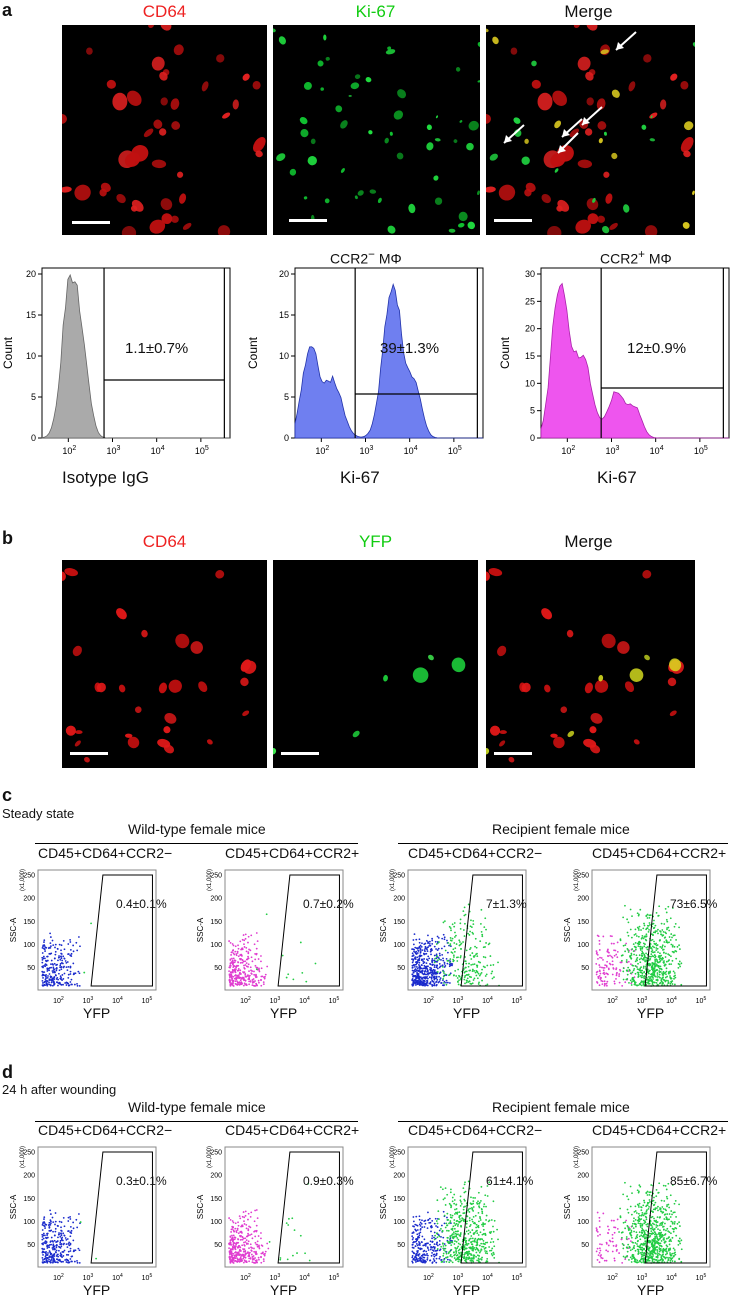 The height and width of the screenshot is (1314, 739). I want to click on arrow-icon, so click(514, 134).